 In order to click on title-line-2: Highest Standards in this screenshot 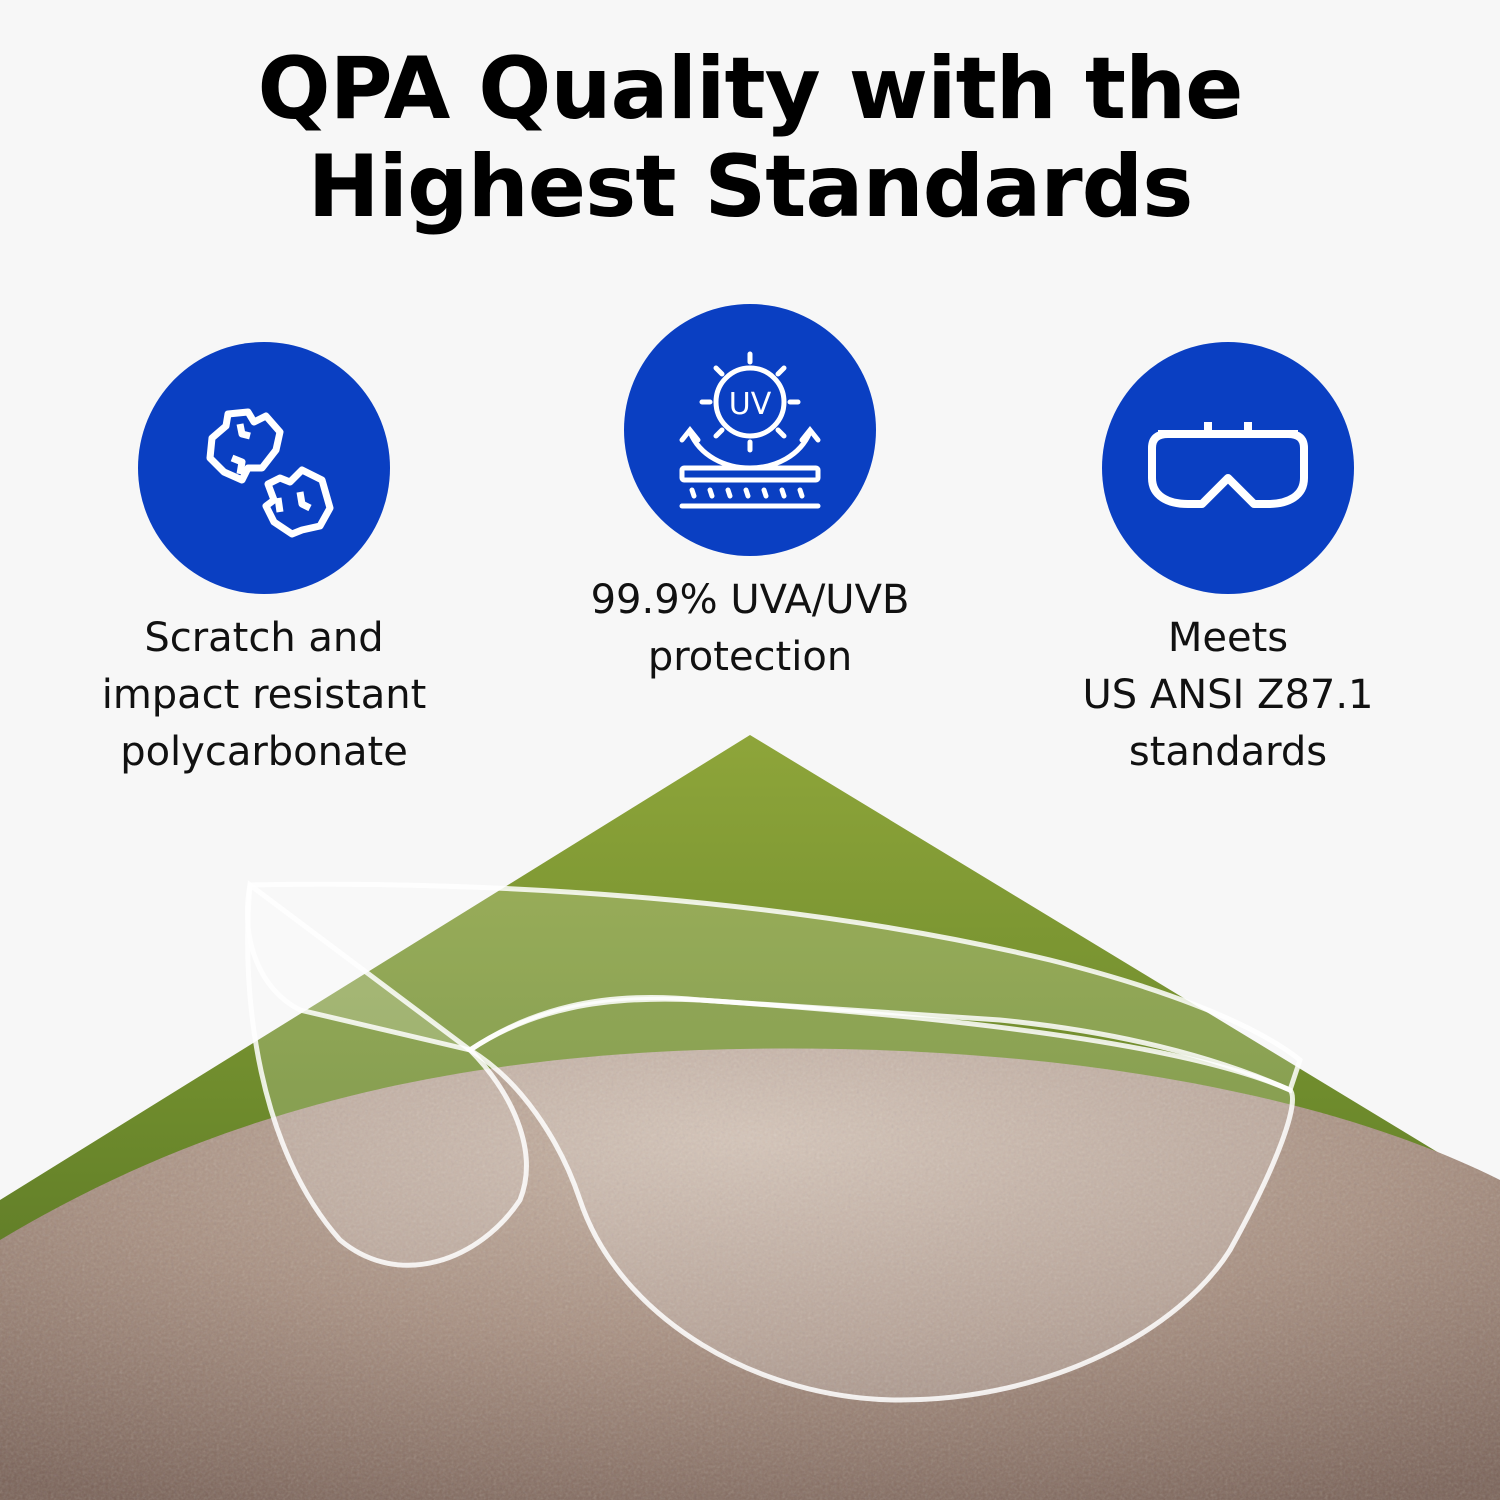, I will do `click(750, 187)`.